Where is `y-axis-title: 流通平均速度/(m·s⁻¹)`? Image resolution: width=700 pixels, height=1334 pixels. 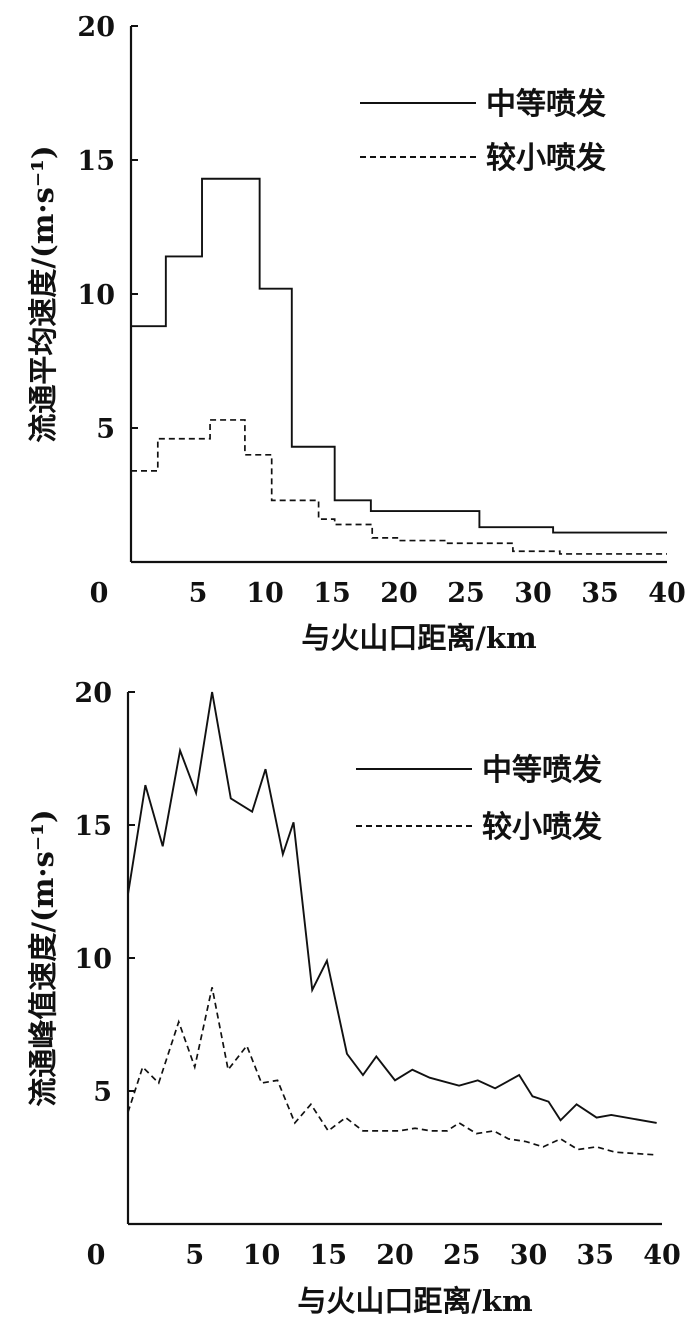 y-axis-title: 流通平均速度/(m·s⁻¹) is located at coordinates (43, 293).